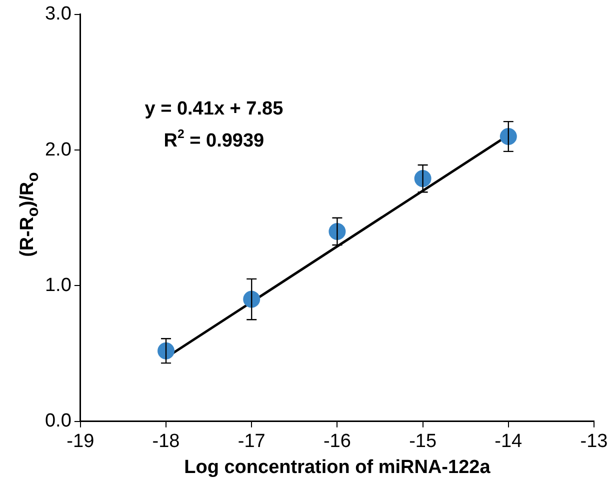 The height and width of the screenshot is (487, 616). What do you see at coordinates (337, 467) in the screenshot?
I see `x-axis-title: Log concentration of miRNA-122a` at bounding box center [337, 467].